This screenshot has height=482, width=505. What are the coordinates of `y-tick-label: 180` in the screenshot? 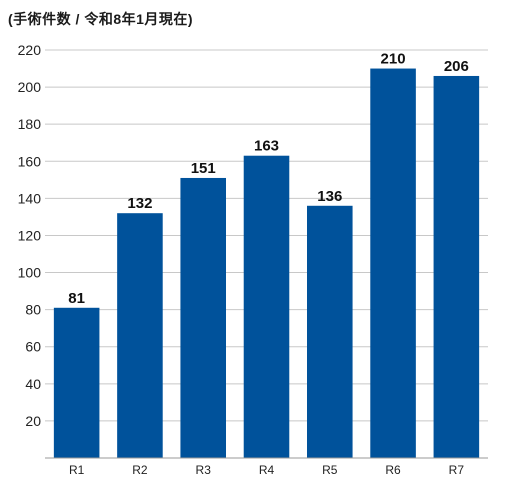 It's located at (30, 124).